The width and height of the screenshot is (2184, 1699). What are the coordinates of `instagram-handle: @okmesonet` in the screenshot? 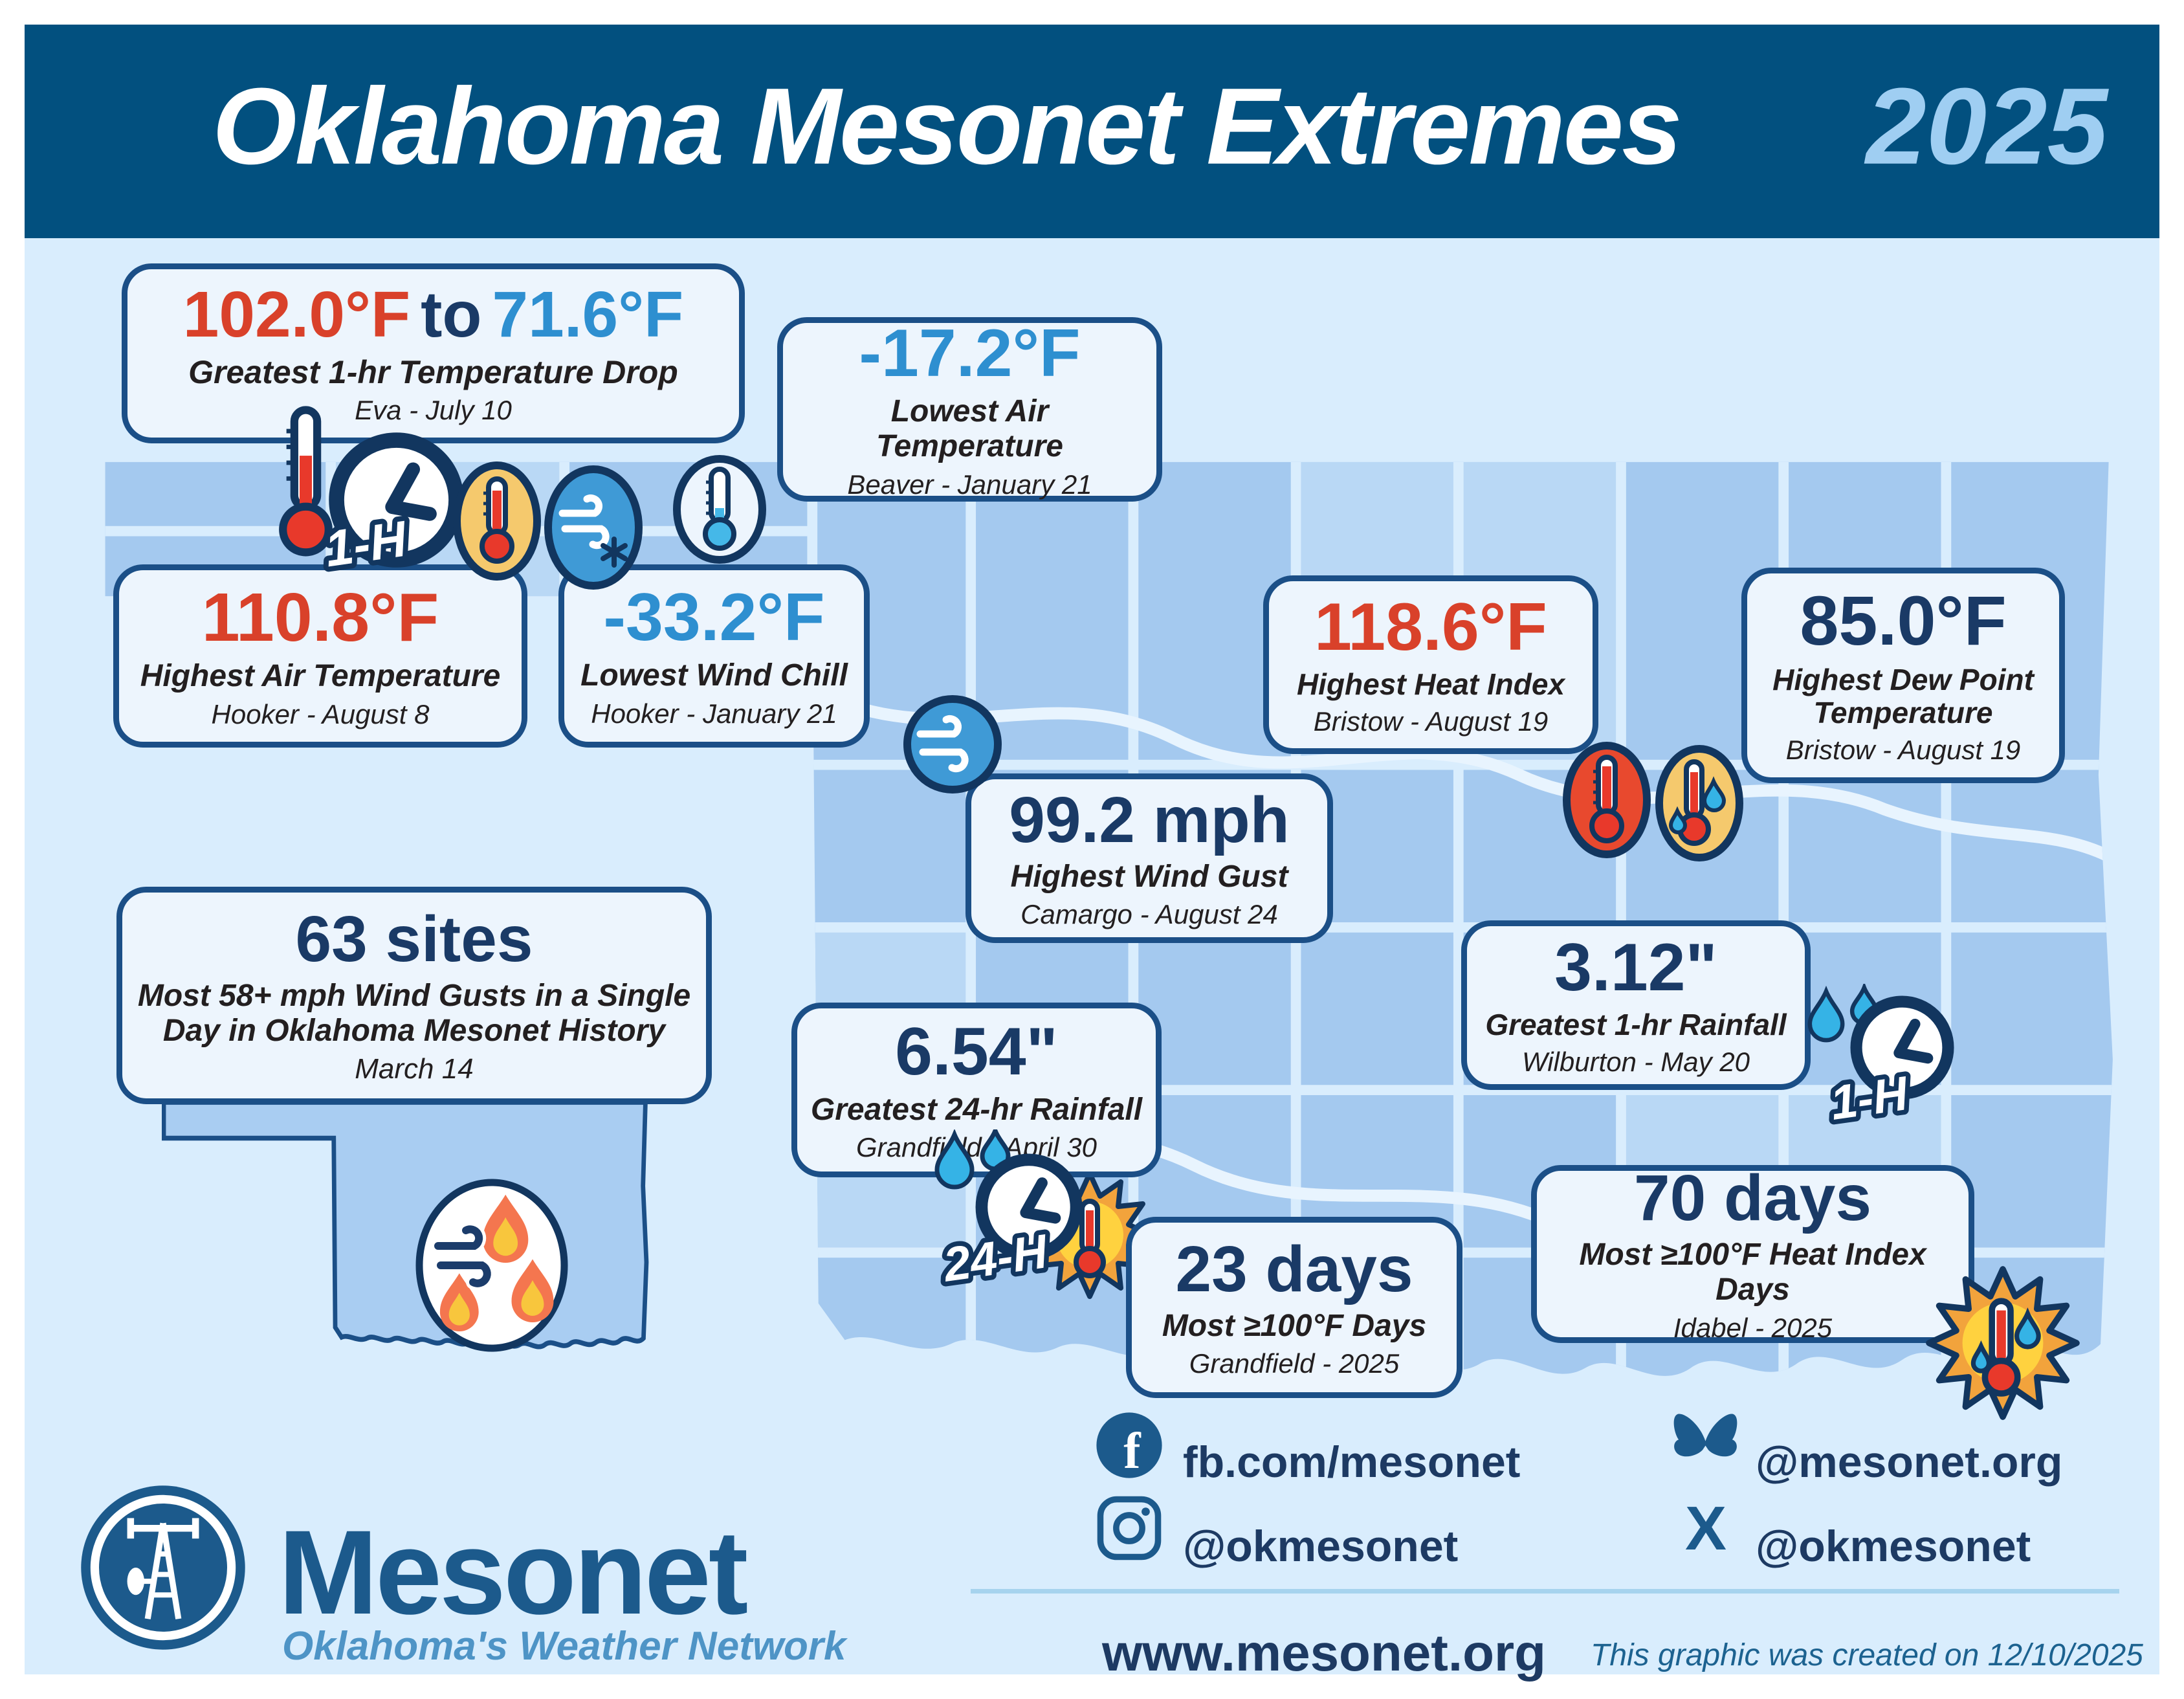 It's located at (1321, 1546).